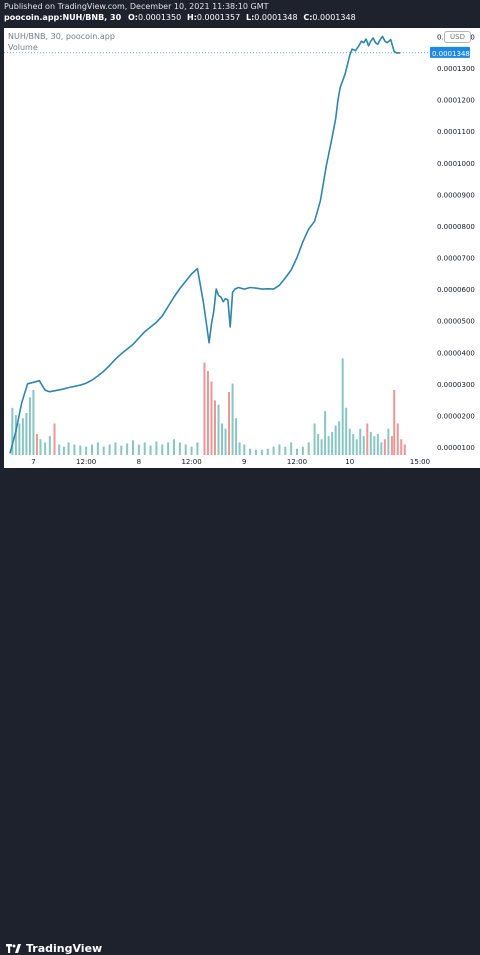  What do you see at coordinates (192, 17) in the screenshot?
I see `high-label: H:` at bounding box center [192, 17].